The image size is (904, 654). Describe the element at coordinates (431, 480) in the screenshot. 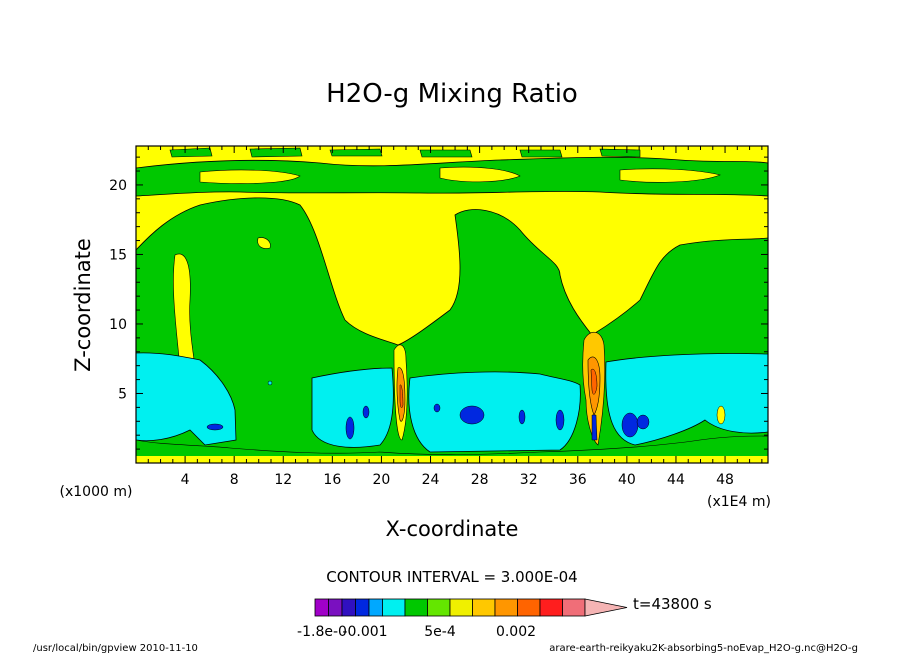

I see `x-tick-label: 24` at that location.